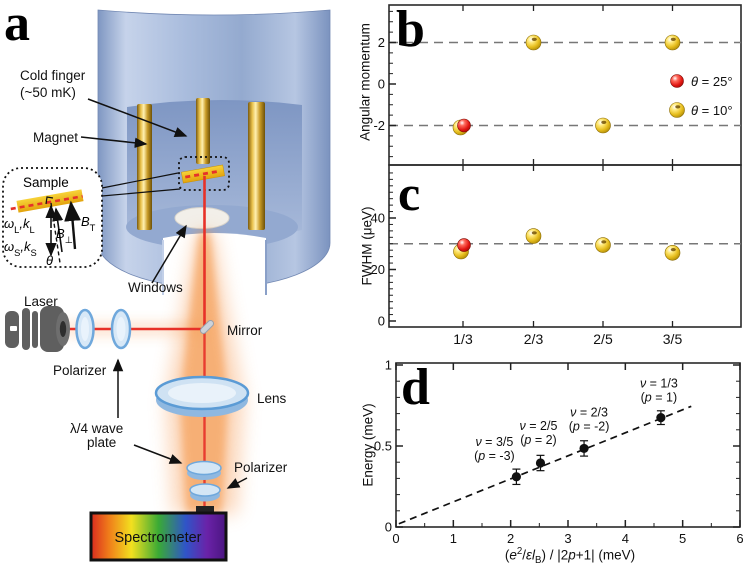 The height and width of the screenshot is (568, 750). What do you see at coordinates (205, 510) in the screenshot?
I see `spectrometer-slit` at bounding box center [205, 510].